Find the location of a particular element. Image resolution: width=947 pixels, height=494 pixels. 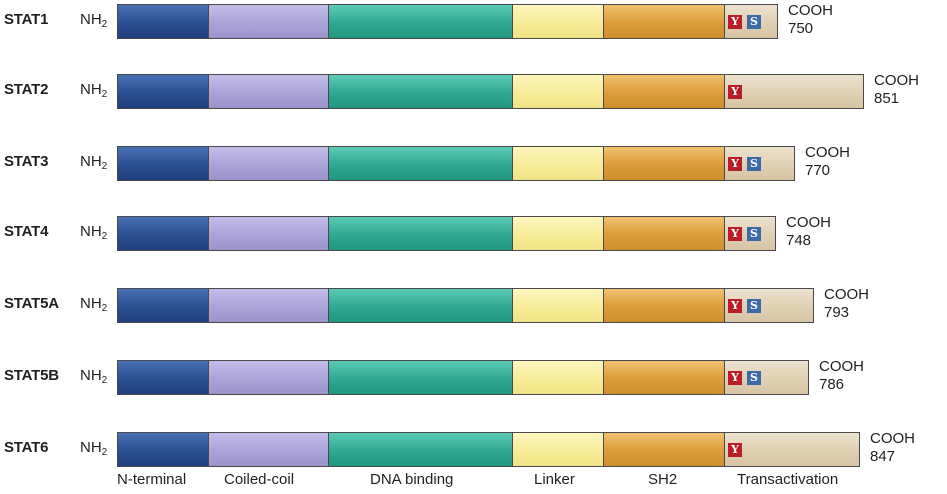

label-n-terminal: N-terminal is located at coordinates (152, 479).